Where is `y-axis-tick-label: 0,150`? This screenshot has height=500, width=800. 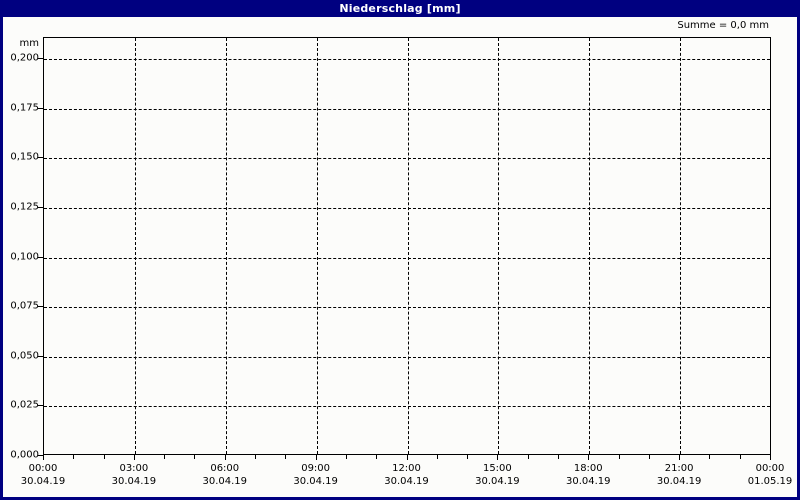
y-axis-tick-label: 0,150 is located at coordinates (24, 157).